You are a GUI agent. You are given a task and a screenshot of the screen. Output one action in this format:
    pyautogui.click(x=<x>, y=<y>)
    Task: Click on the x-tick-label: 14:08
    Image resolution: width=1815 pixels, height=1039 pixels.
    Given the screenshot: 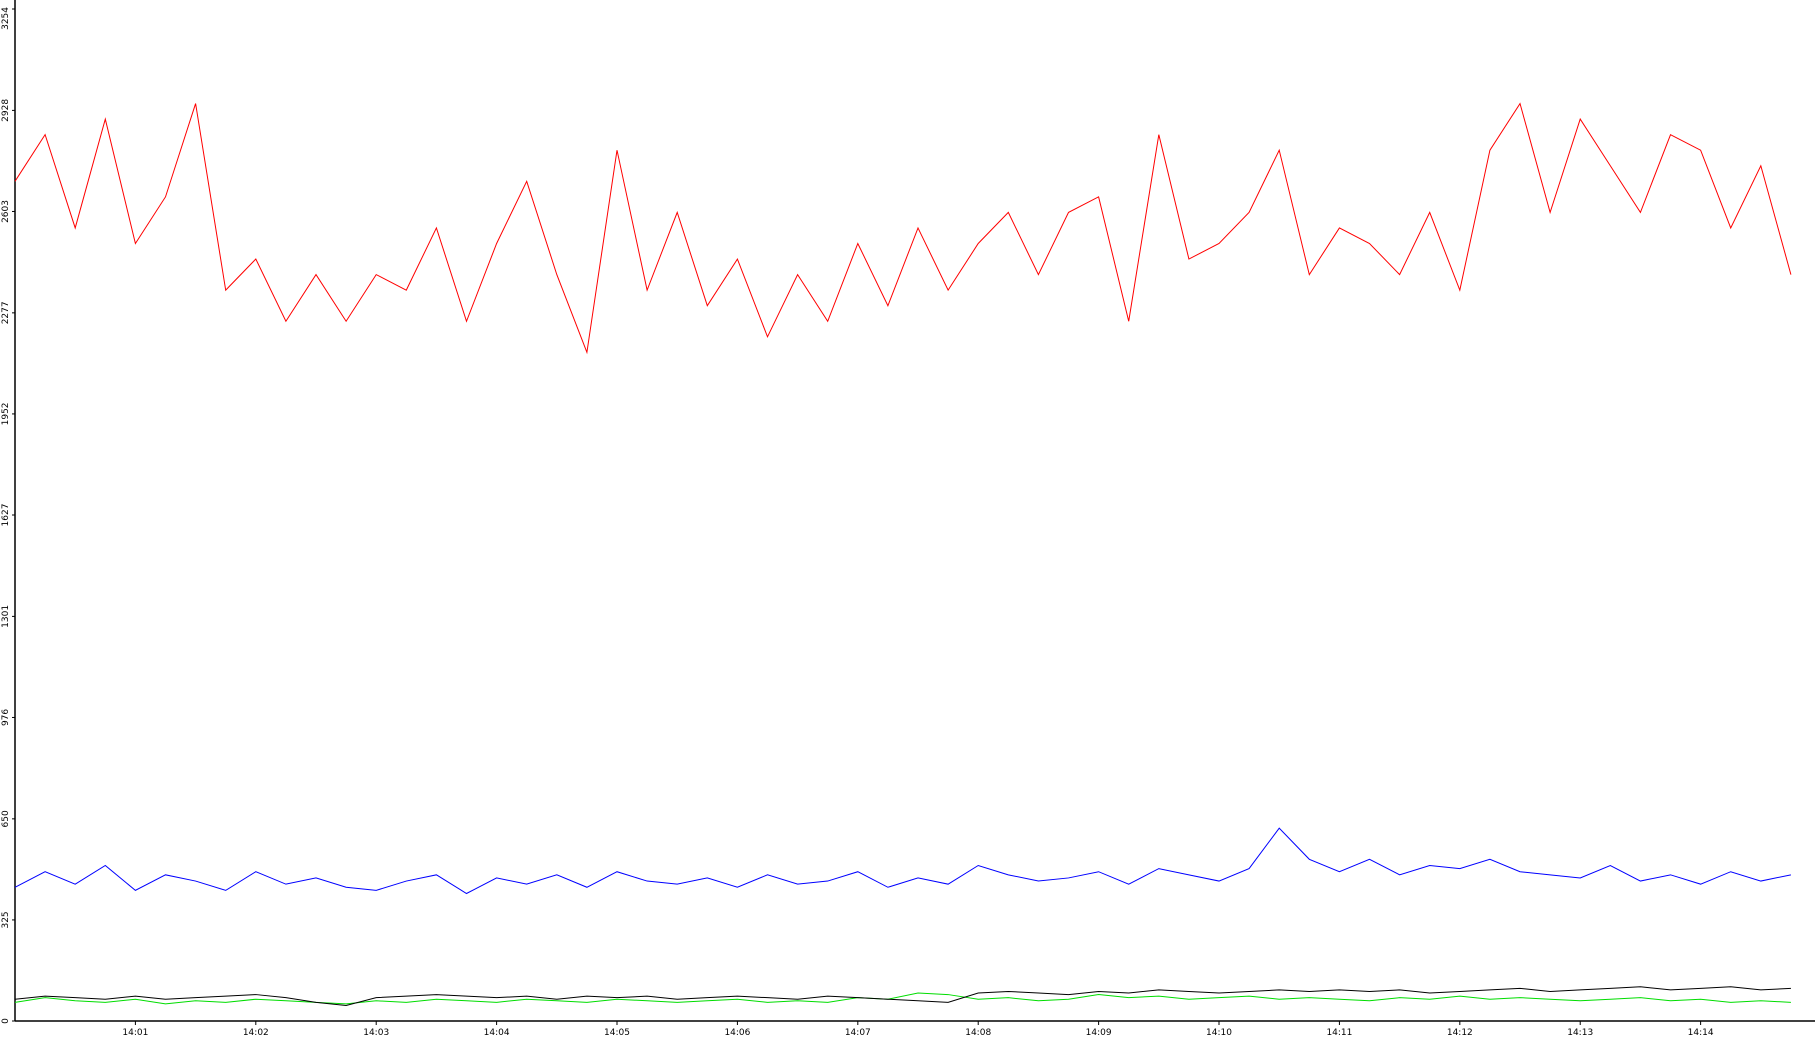 What is the action you would take?
    pyautogui.click(x=978, y=1033)
    